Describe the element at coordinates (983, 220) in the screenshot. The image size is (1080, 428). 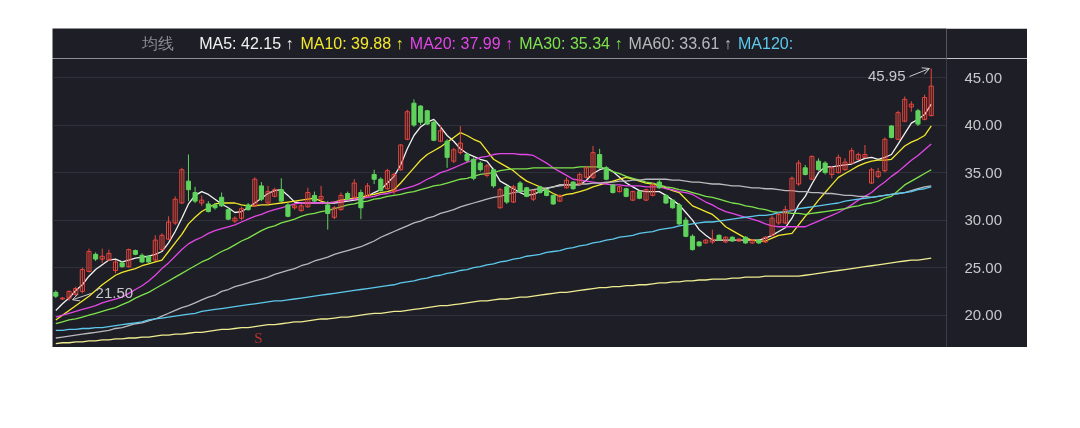
I see `y-tick-label: 30.00` at that location.